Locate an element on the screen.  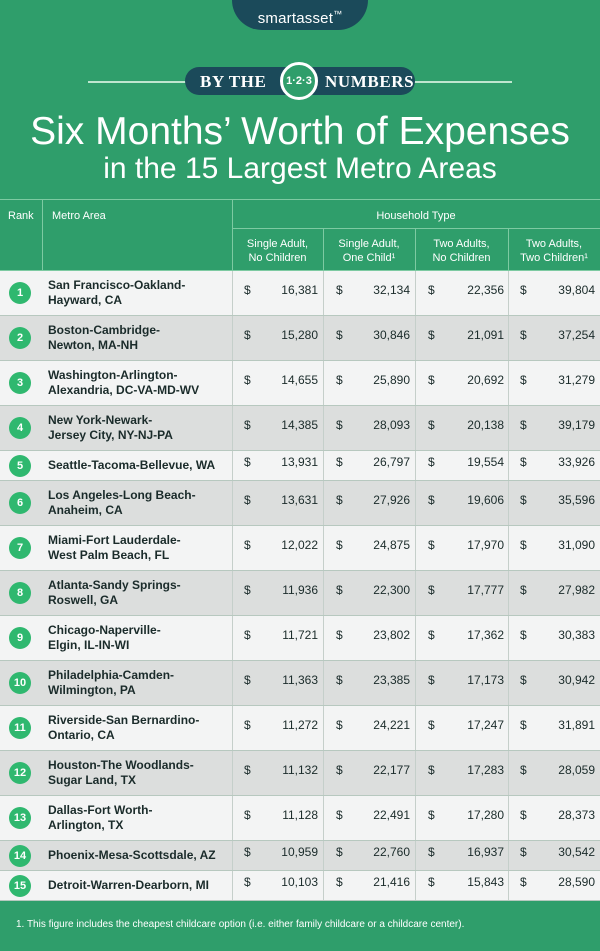
amount-value: 19,554 is located at coordinates (485, 462).